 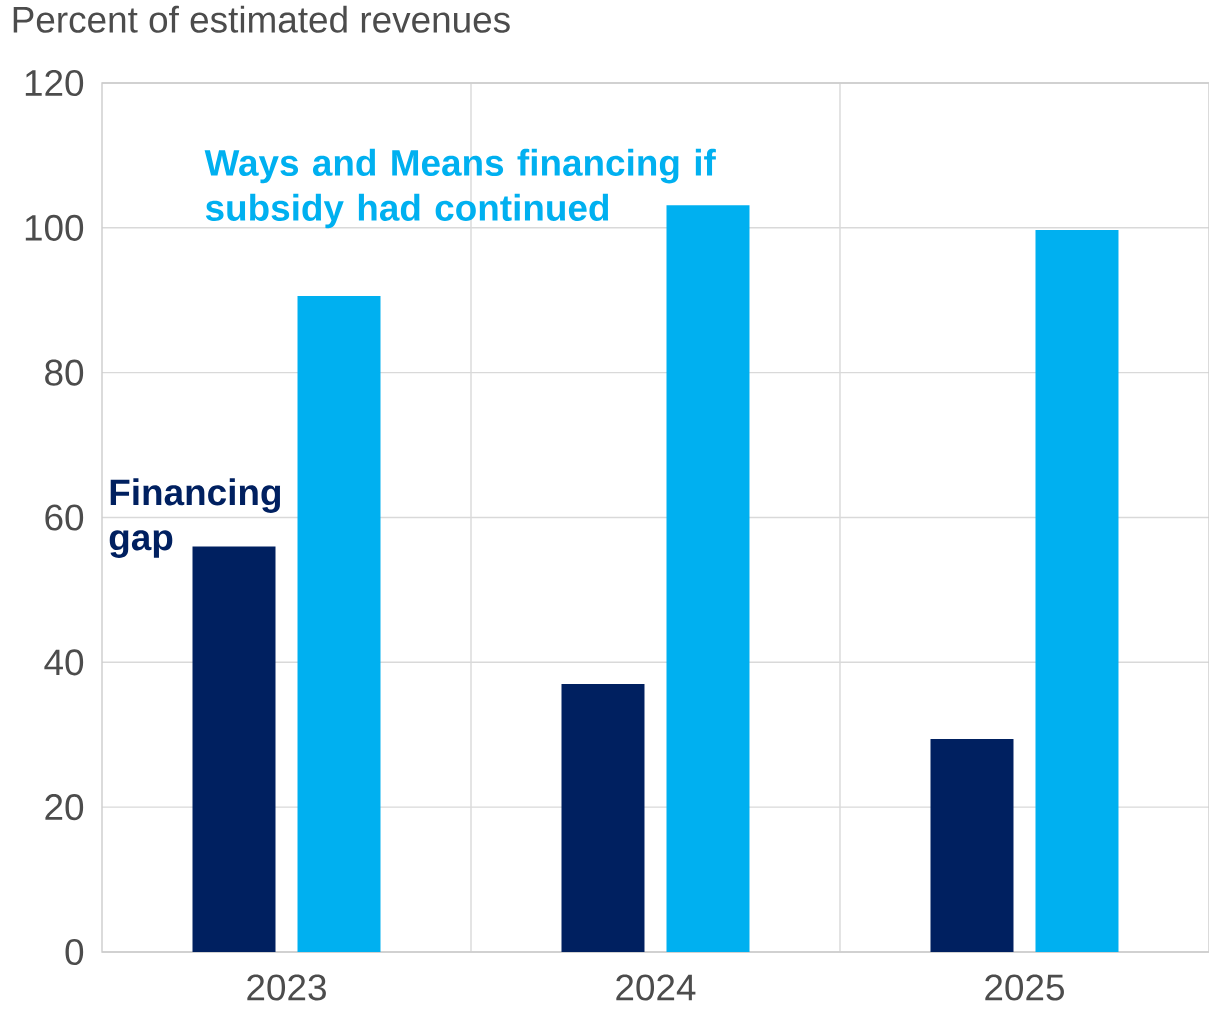 What do you see at coordinates (74, 952) in the screenshot?
I see `y-tick-label: 0` at bounding box center [74, 952].